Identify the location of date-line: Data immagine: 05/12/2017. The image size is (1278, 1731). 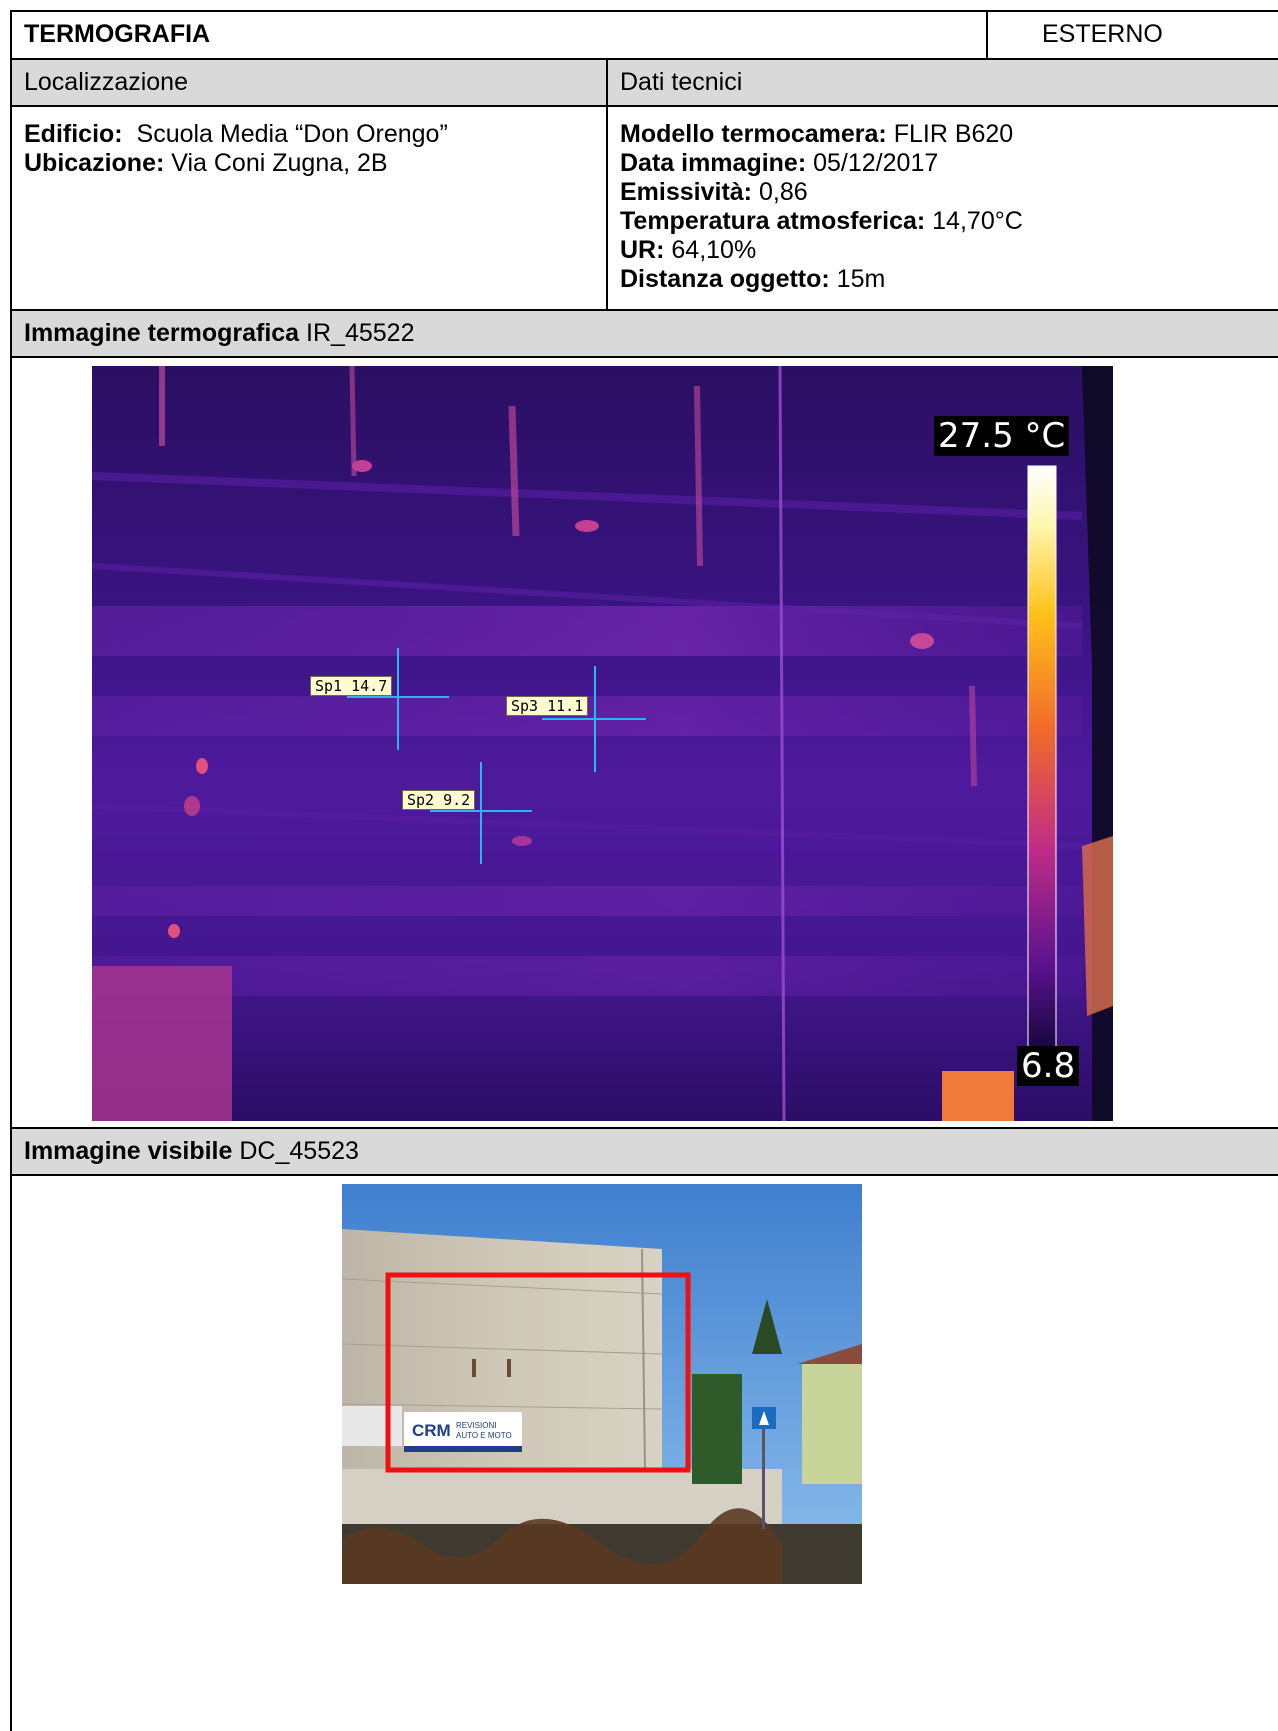
(779, 163).